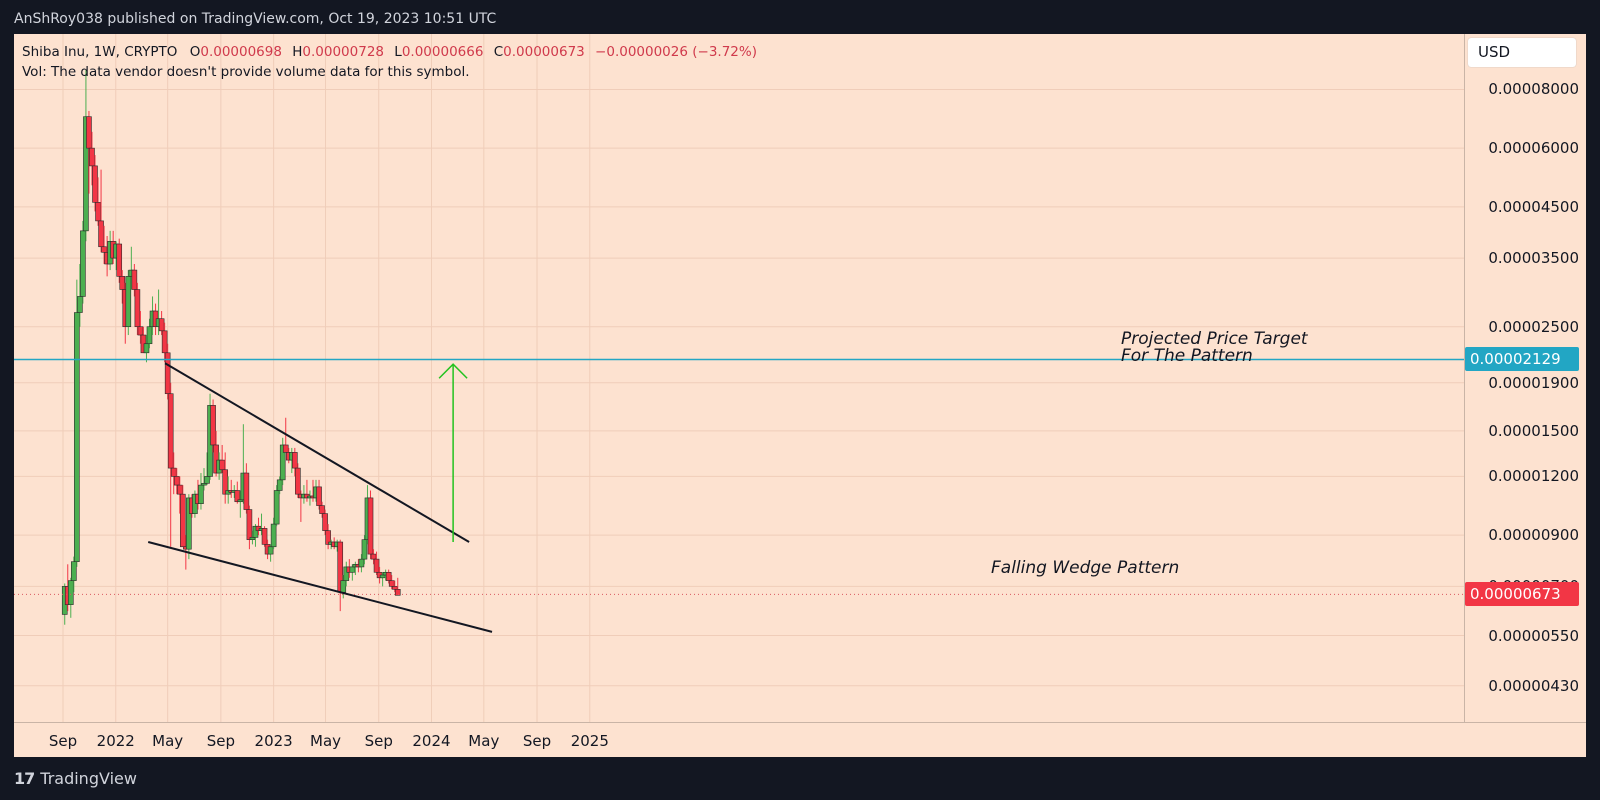 The image size is (1600, 800). I want to click on close-label: C, so click(498, 52).